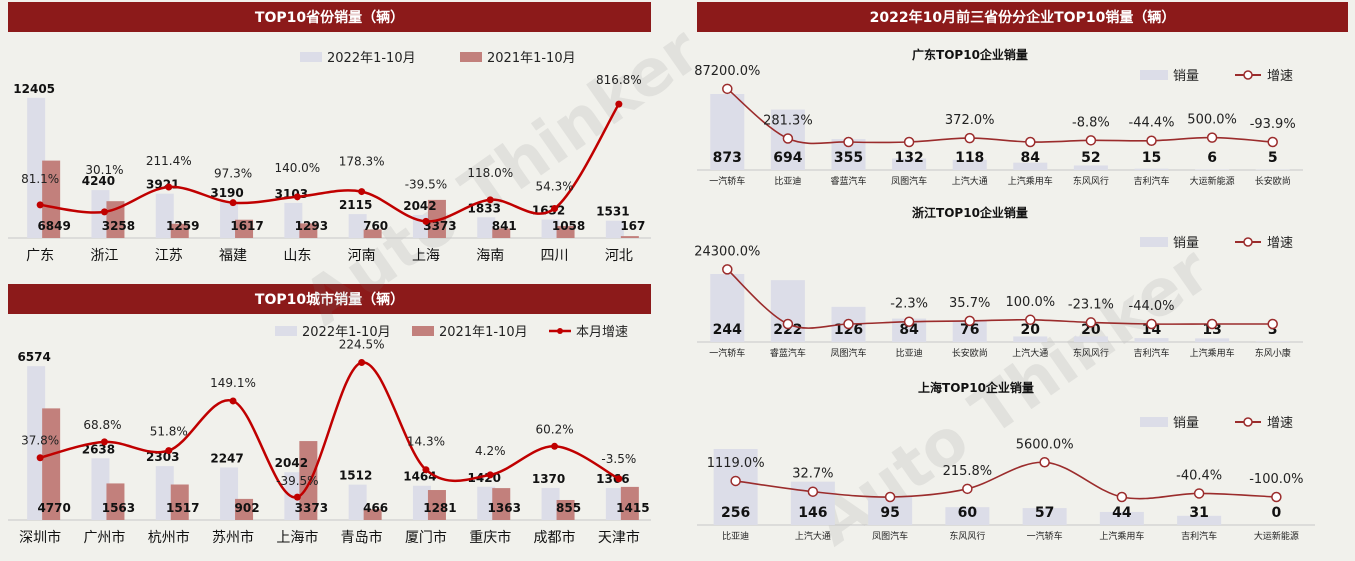  What do you see at coordinates (848, 181) in the screenshot?
I see `category-label: 睿蓝汽车` at bounding box center [848, 181].